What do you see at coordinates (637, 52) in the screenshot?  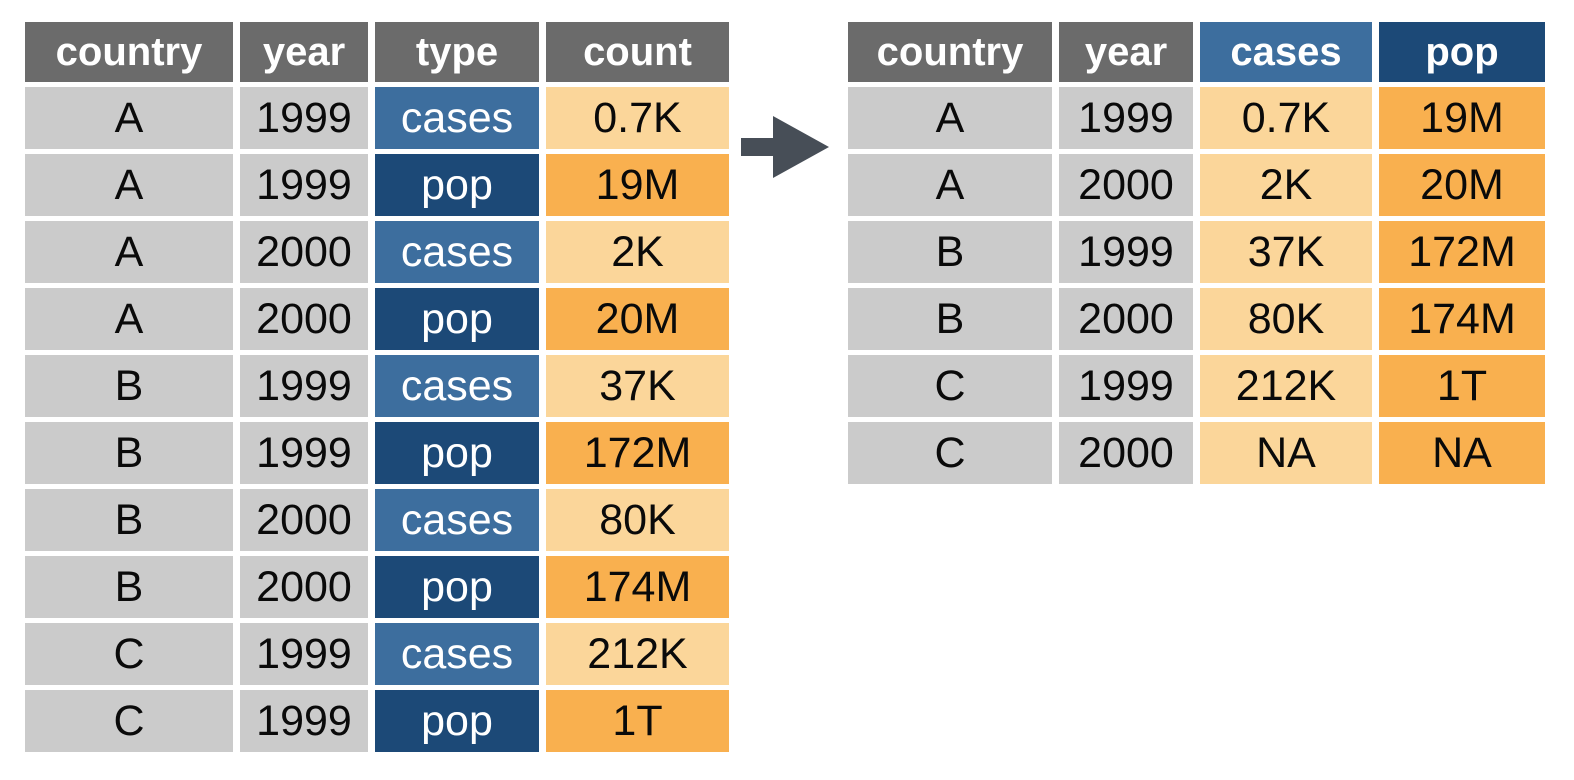 I see `long-format-table-header-count: count` at bounding box center [637, 52].